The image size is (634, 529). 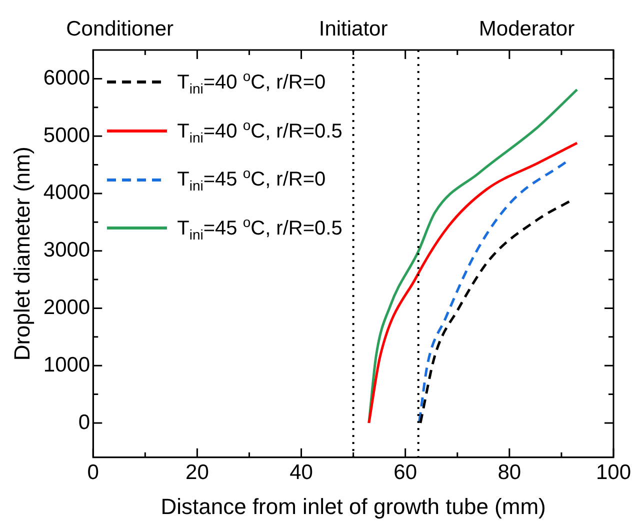 What do you see at coordinates (353, 28) in the screenshot?
I see `text: Initiator` at bounding box center [353, 28].